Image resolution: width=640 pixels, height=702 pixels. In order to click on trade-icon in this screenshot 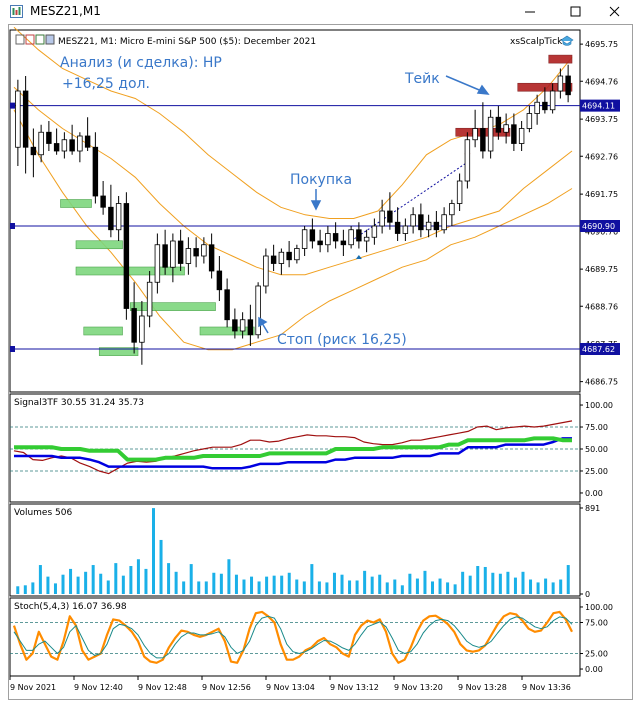, I will do `click(30, 39)`.